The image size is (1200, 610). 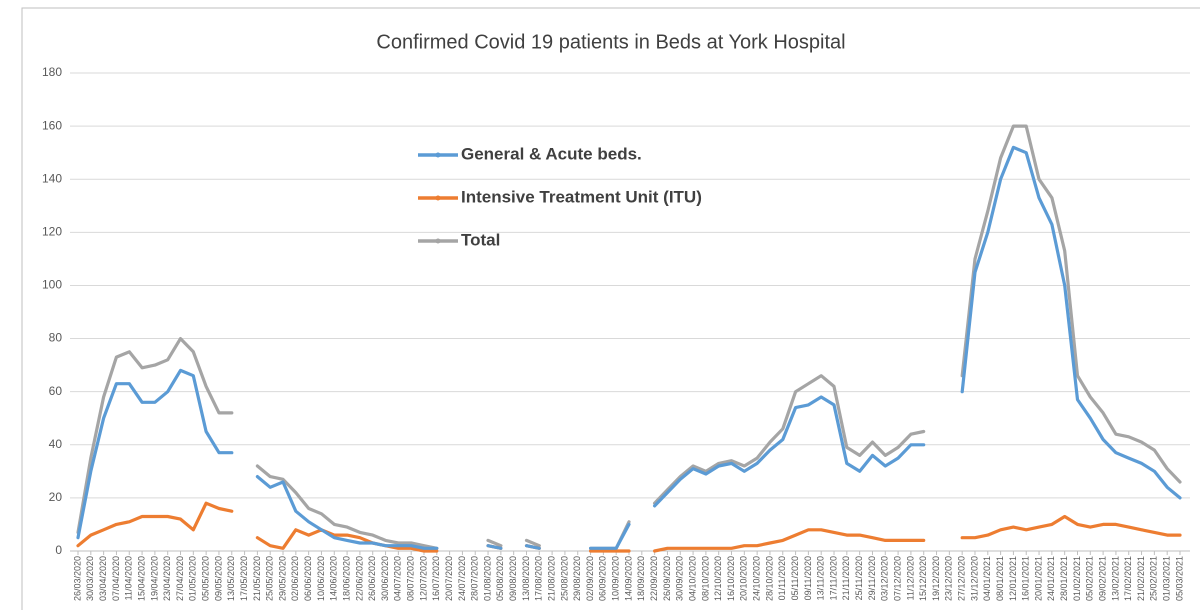 What do you see at coordinates (962, 578) in the screenshot?
I see `x-tick-label: 27/12/2020` at bounding box center [962, 578].